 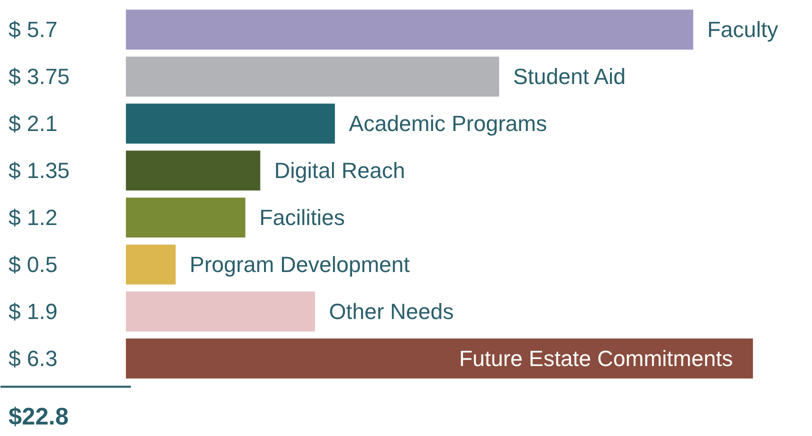 What do you see at coordinates (33, 265) in the screenshot?
I see `data-label: $ 0.5` at bounding box center [33, 265].